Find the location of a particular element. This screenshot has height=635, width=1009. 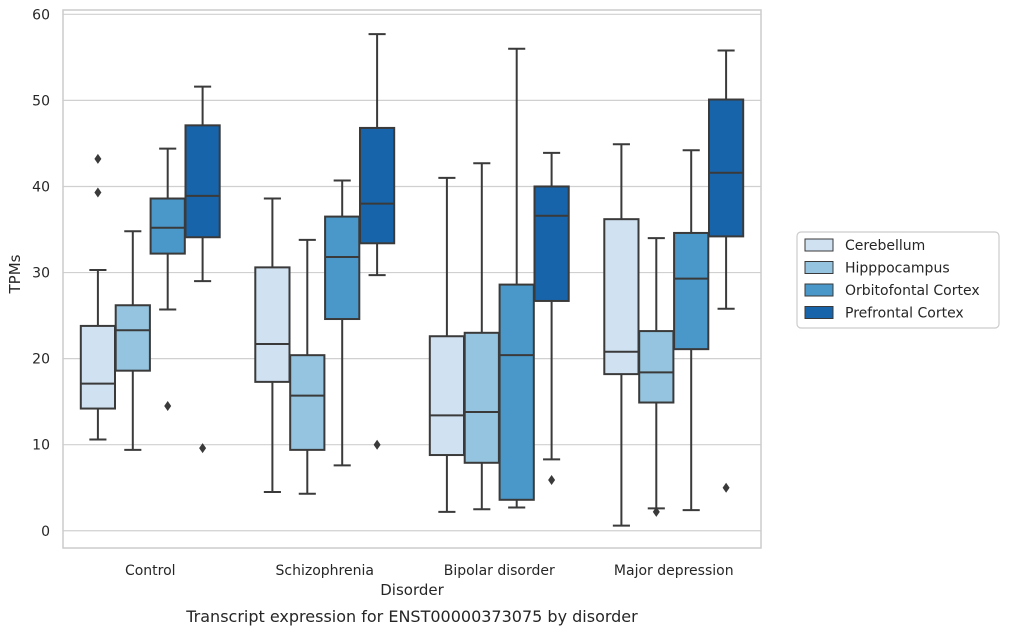

x-tick-label: Schizophrenia is located at coordinates (325, 571).